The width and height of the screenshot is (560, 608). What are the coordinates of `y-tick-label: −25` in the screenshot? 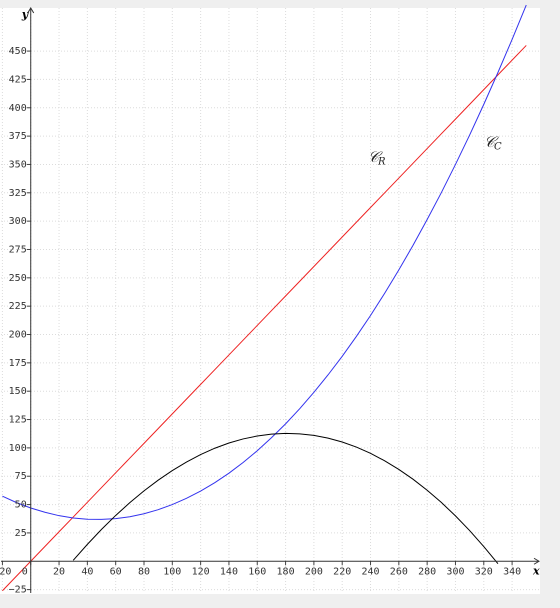 It's located at (18, 590).